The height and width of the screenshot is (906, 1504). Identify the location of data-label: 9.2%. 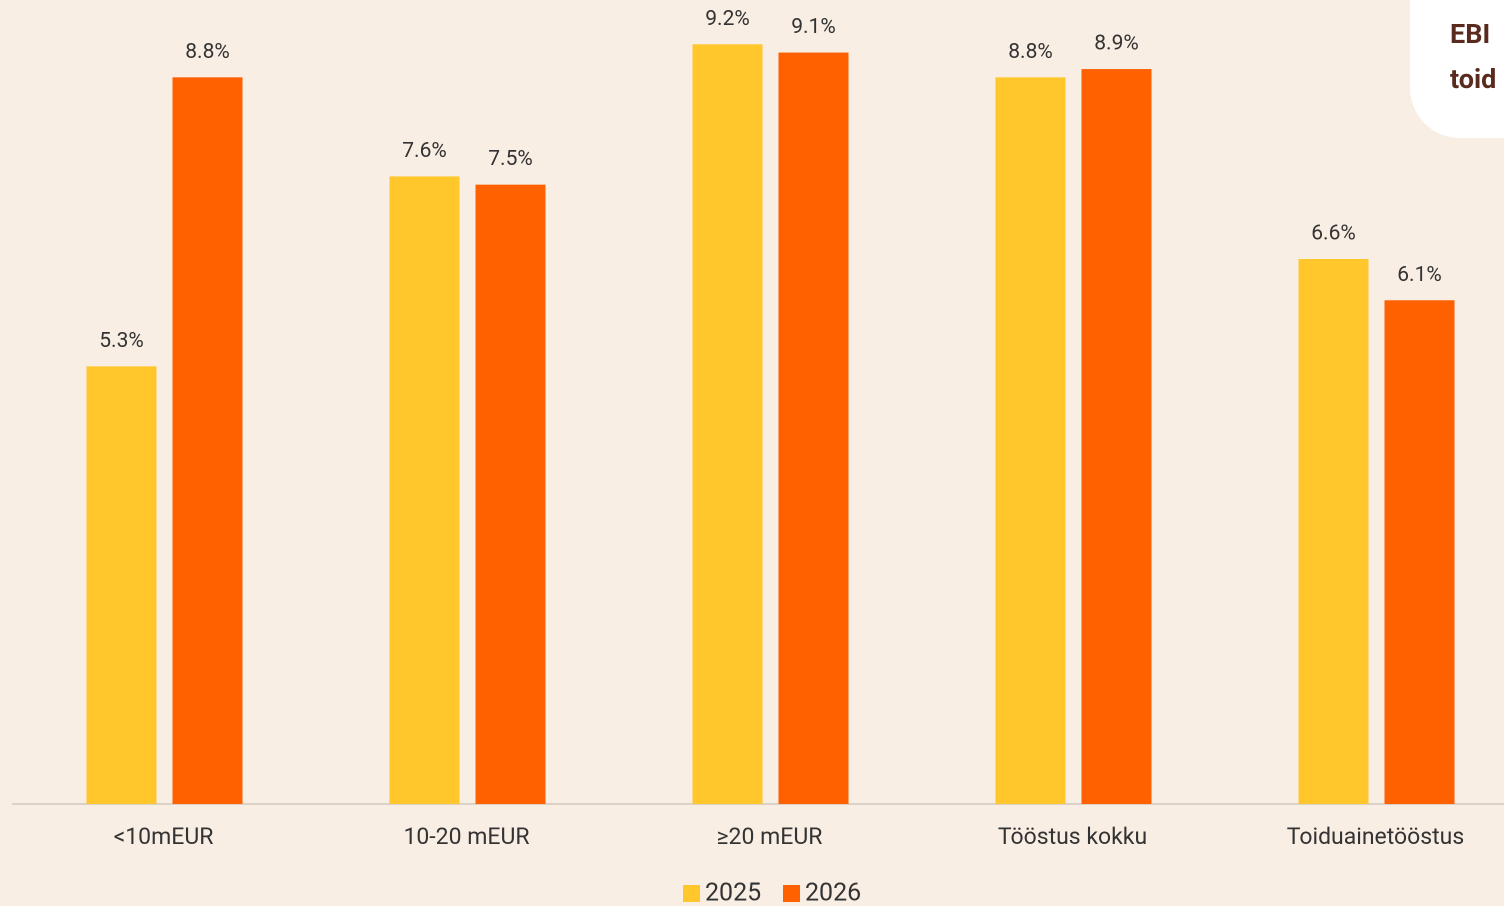
(727, 19).